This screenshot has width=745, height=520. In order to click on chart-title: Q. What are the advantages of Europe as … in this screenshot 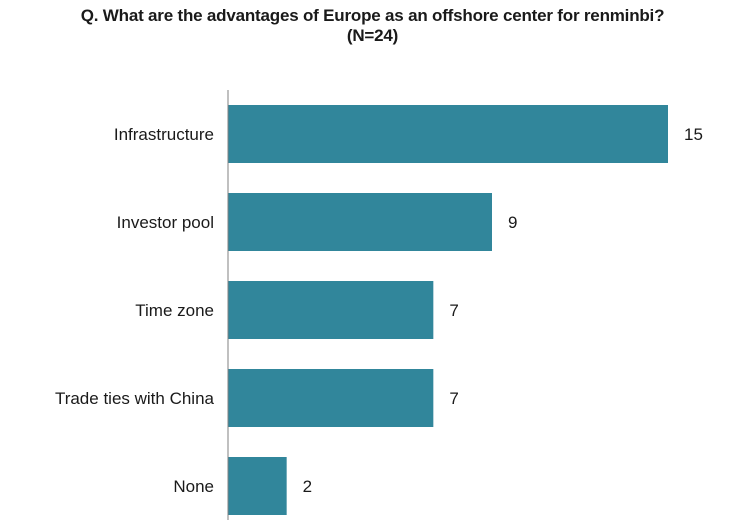, I will do `click(372, 15)`.